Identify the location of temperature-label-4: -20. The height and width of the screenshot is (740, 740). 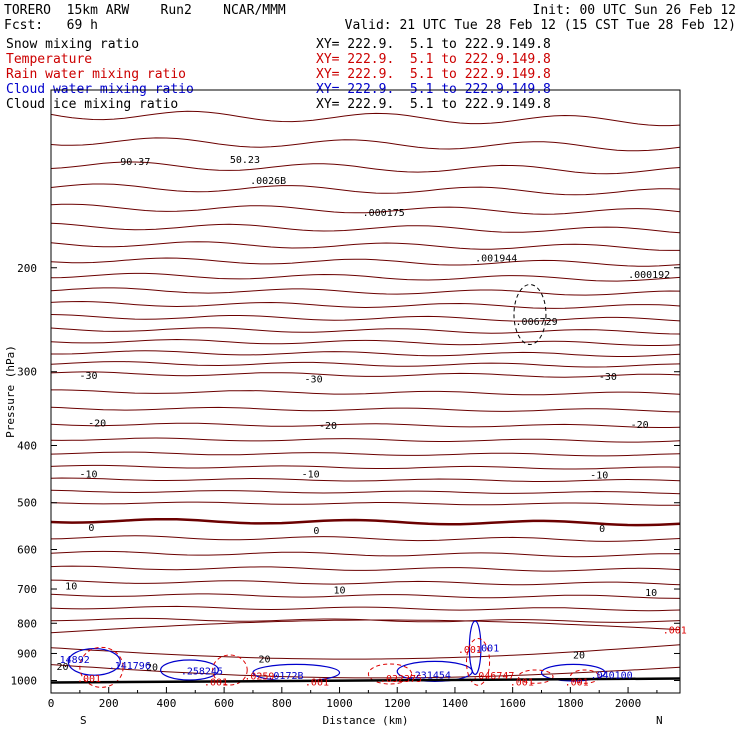
(328, 426).